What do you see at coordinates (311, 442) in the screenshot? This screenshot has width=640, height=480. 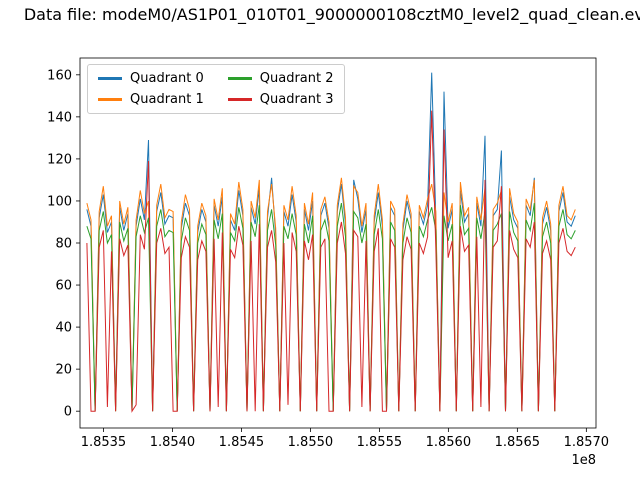 I see `x-tick-label: 1.8550` at bounding box center [311, 442].